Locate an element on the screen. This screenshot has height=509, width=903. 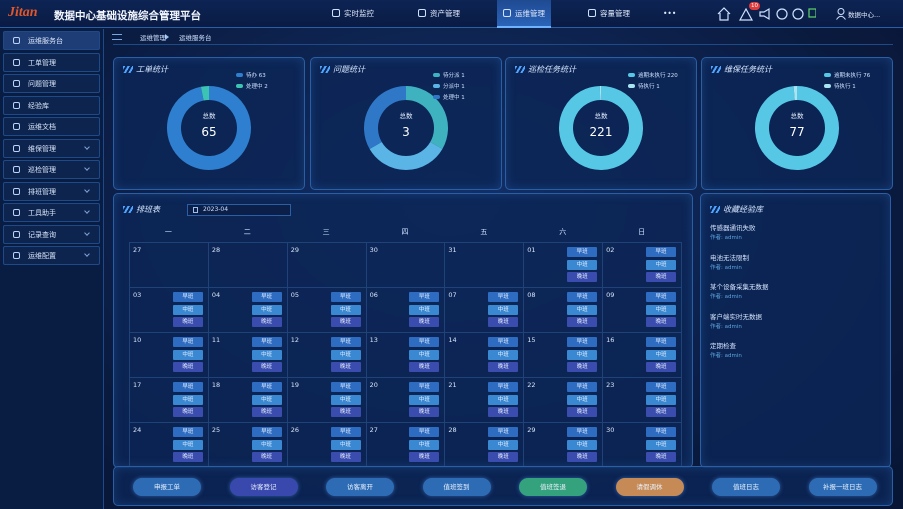
sidebar-item: 运维服务台 is located at coordinates (51, 40).